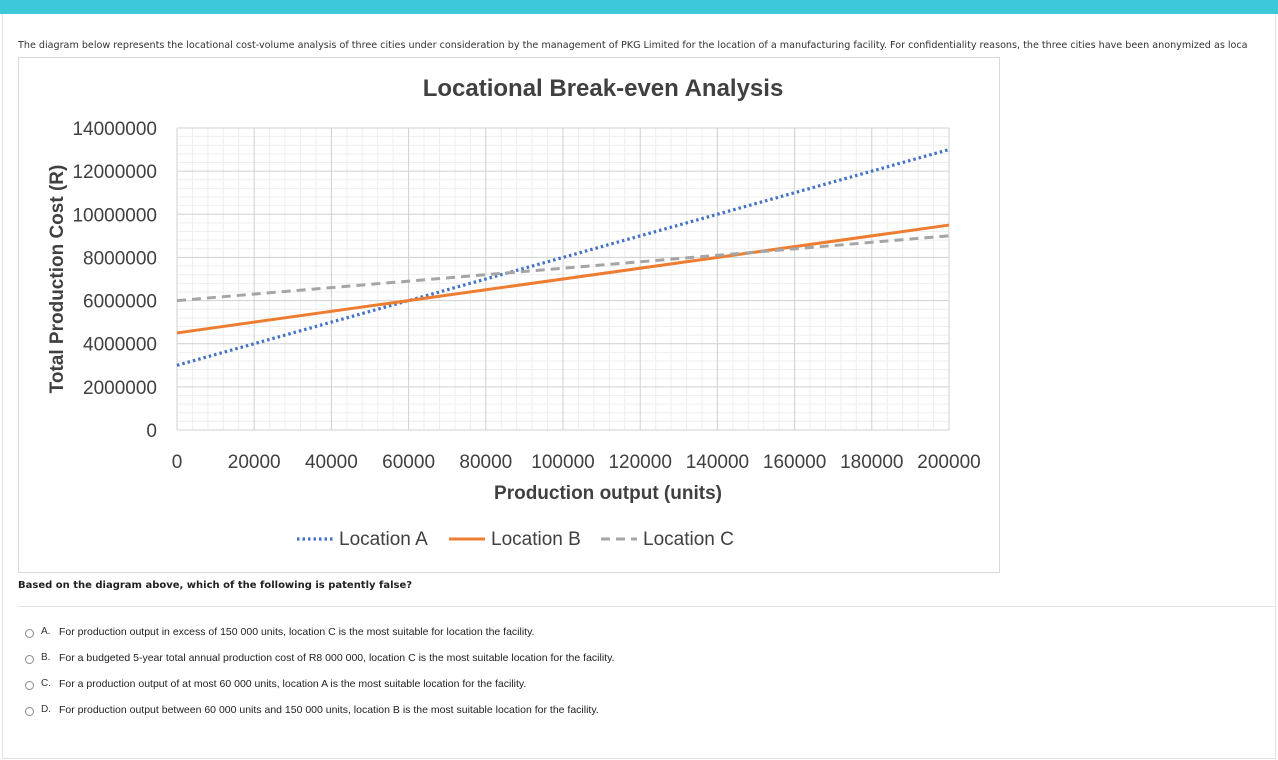 Image resolution: width=1278 pixels, height=760 pixels. I want to click on radio-button-c, so click(29, 685).